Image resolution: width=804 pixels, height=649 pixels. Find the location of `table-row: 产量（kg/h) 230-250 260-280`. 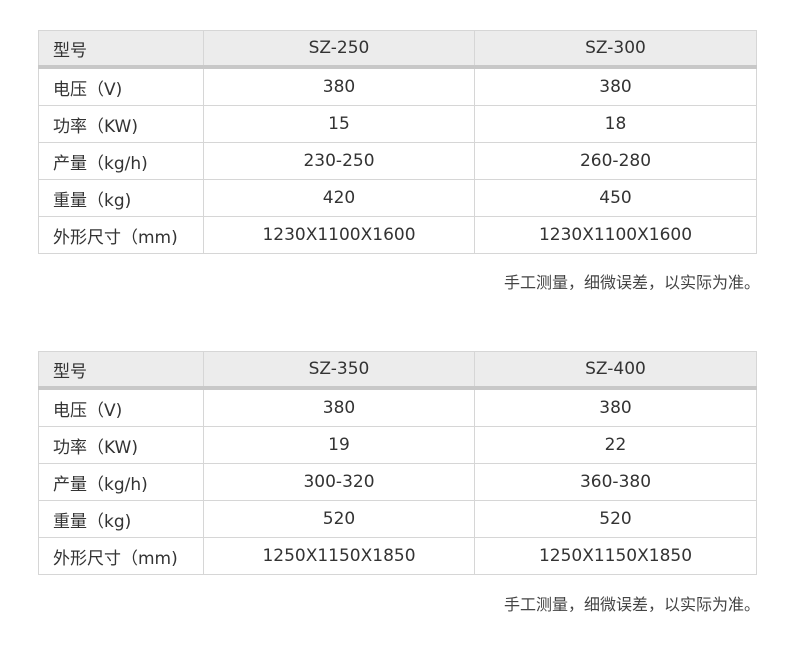

table-row: 产量（kg/h) 230-250 260-280 is located at coordinates (397, 161).